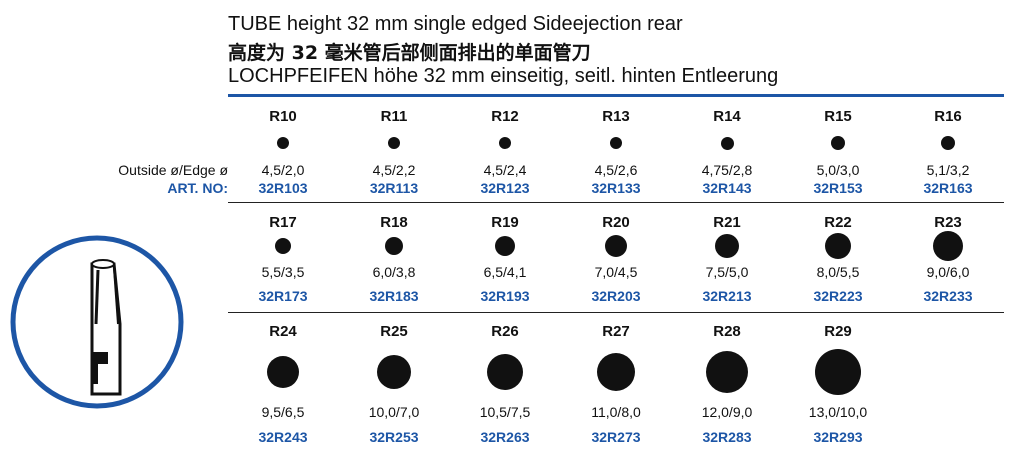  What do you see at coordinates (394, 412) in the screenshot?
I see `size-value: 10,0/7,0` at bounding box center [394, 412].